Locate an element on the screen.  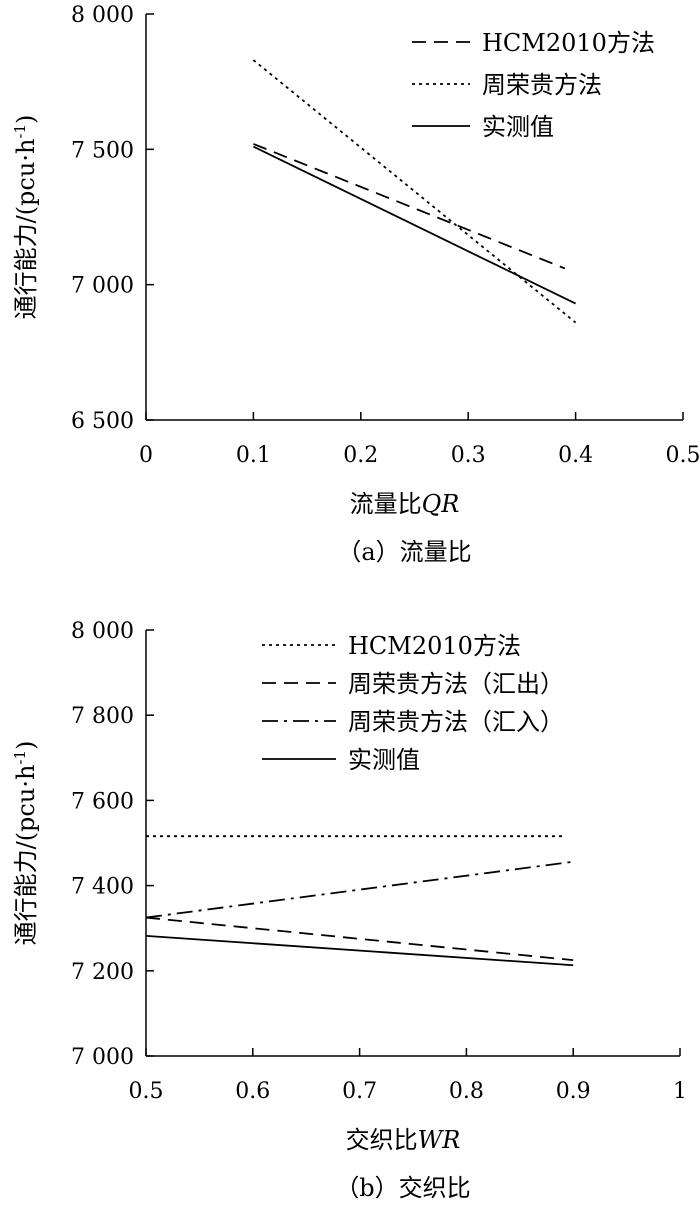
legend-label-3: 实测值 is located at coordinates (518, 127).